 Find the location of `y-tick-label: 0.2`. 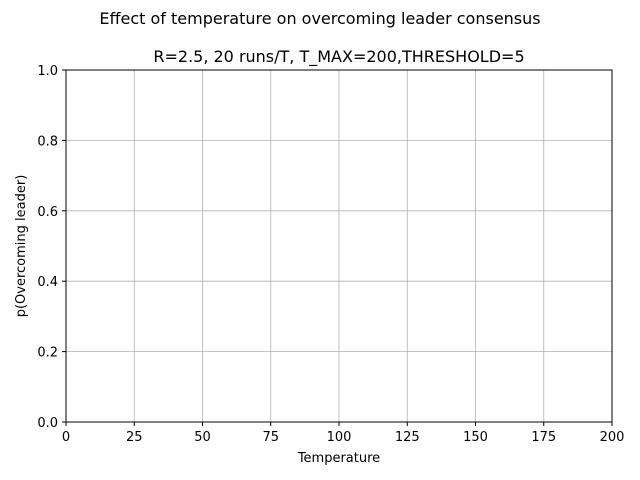

y-tick-label: 0.2 is located at coordinates (47, 353).